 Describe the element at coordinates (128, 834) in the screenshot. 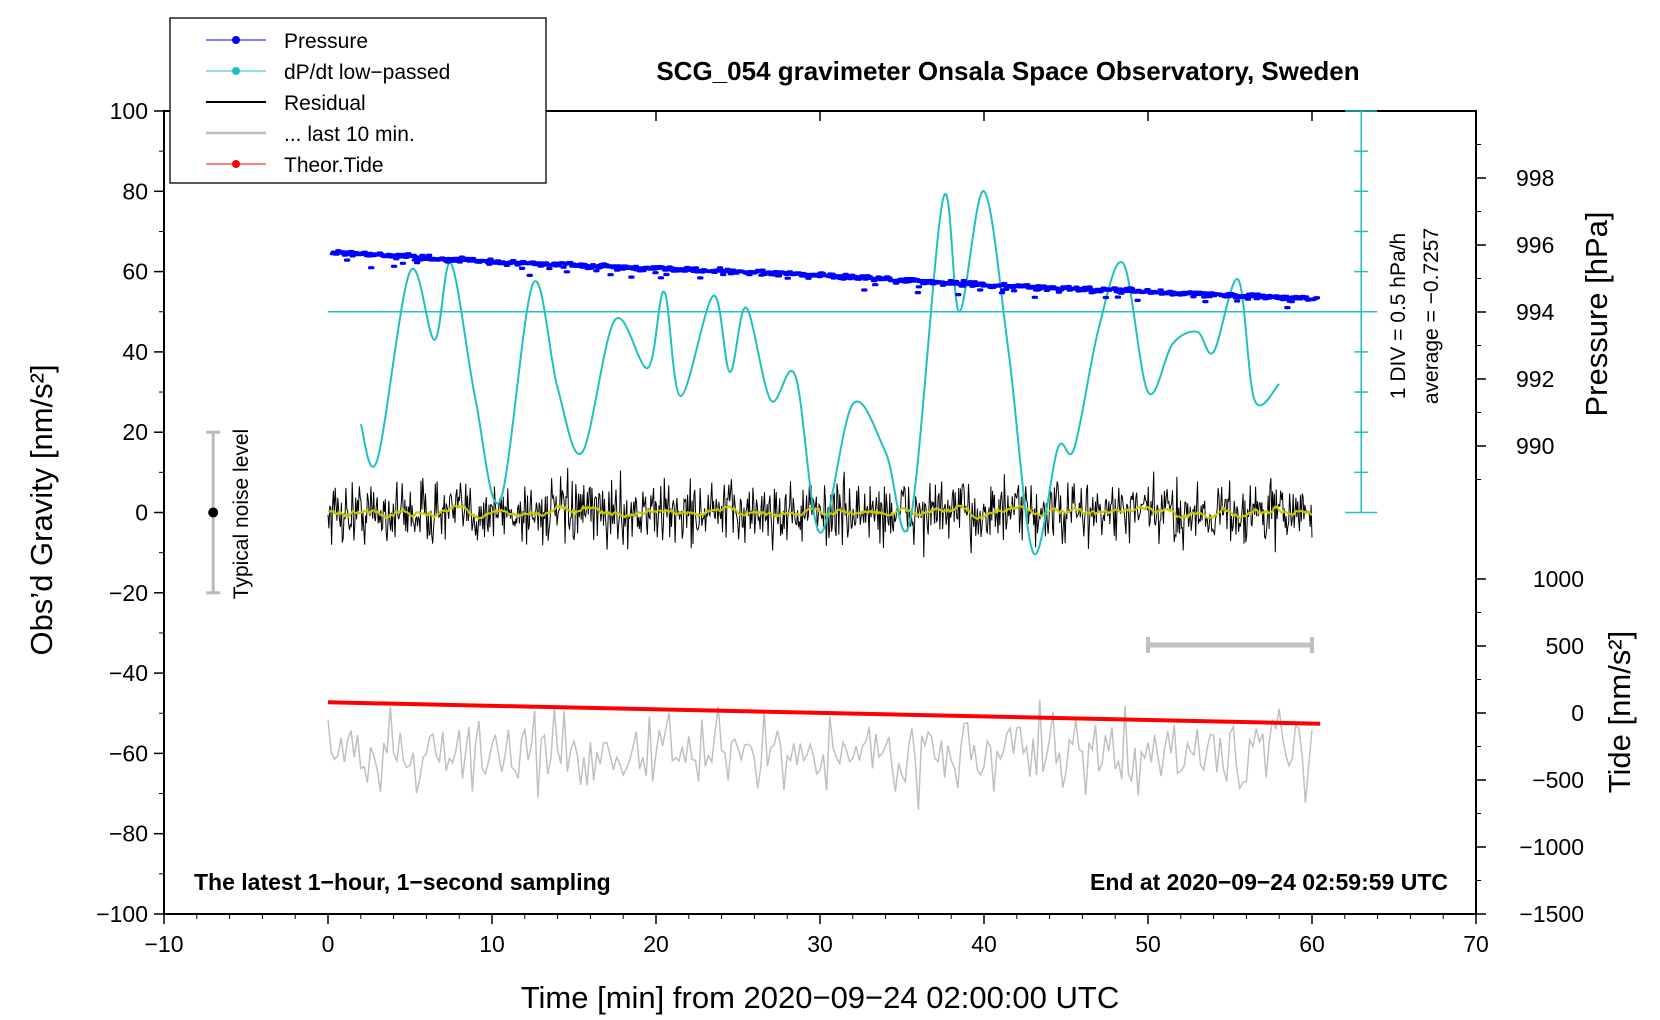

I see `y-tick-label: −80` at that location.